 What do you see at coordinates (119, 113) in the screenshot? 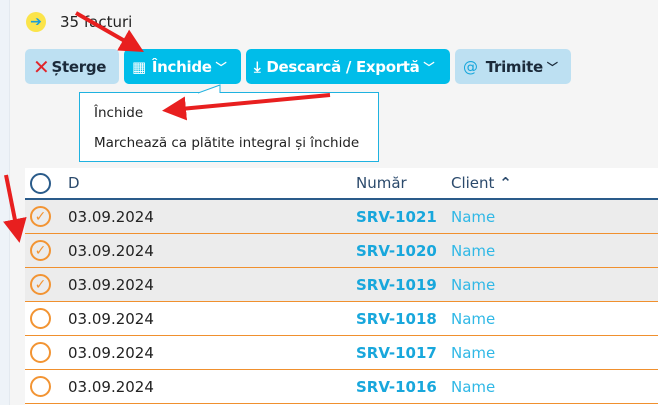
I see `menu-item-close: Închide` at bounding box center [119, 113].